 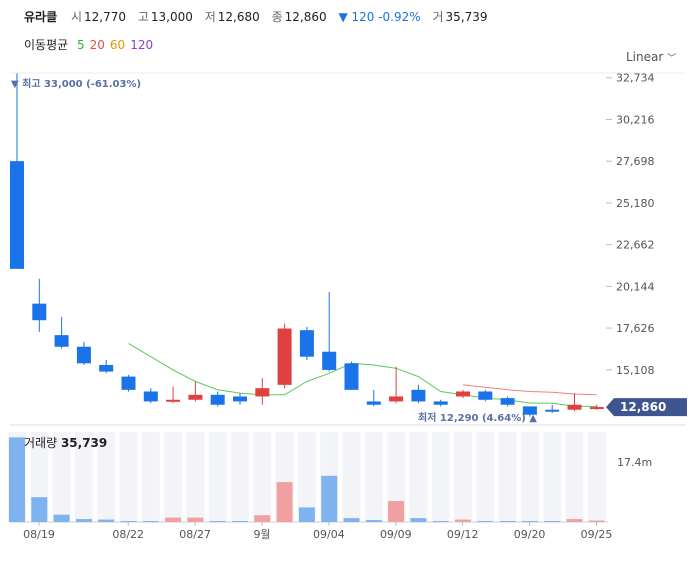 I want to click on scale-selector: Linear ﹀, so click(x=651, y=57).